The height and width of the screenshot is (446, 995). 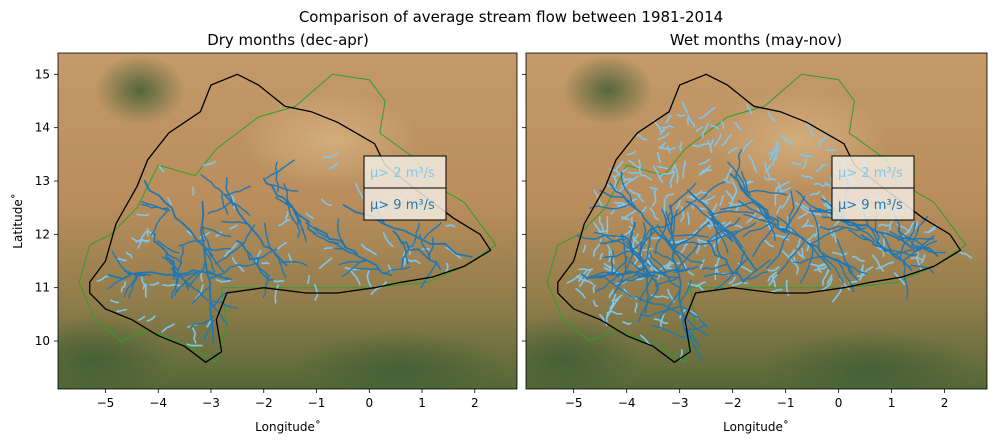 I want to click on legend-label-low: μ> 2 m³/s, so click(x=870, y=173).